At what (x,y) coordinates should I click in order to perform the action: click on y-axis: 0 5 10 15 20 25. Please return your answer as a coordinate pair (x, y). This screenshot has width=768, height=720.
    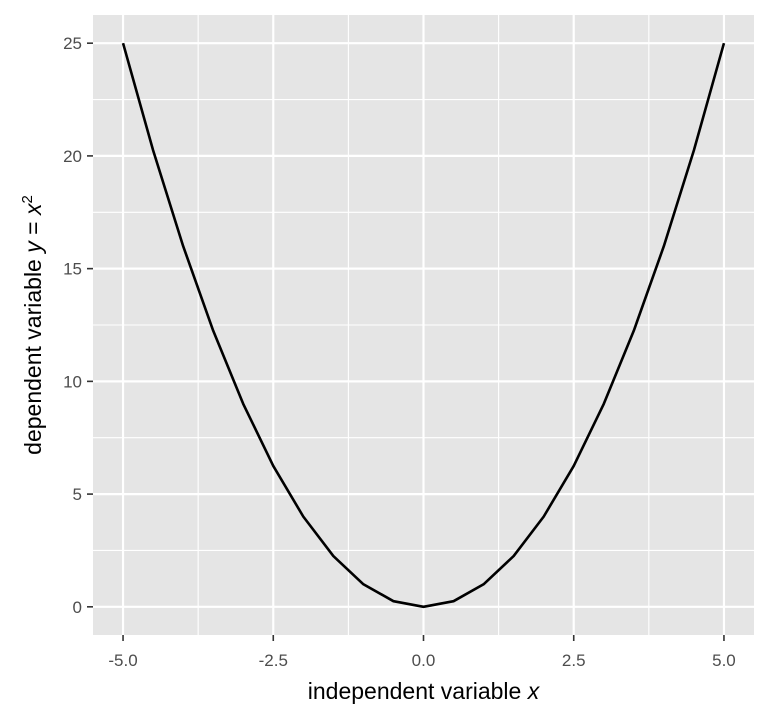
    Looking at the image, I should click on (78, 325).